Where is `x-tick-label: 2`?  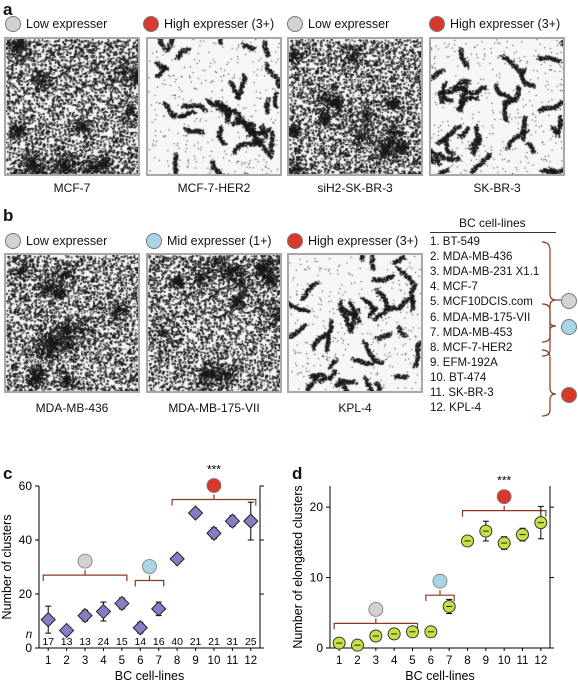 x-tick-label: 2 is located at coordinates (66, 661).